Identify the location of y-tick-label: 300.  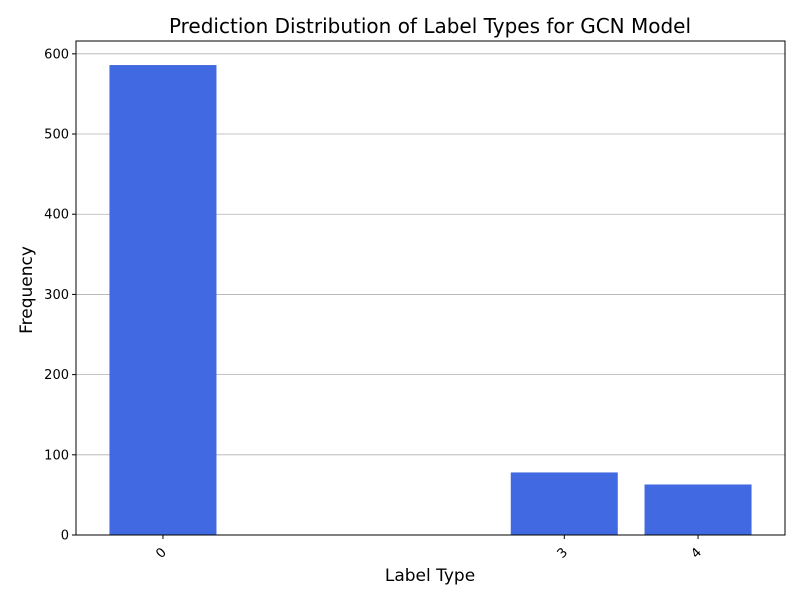
(56, 295).